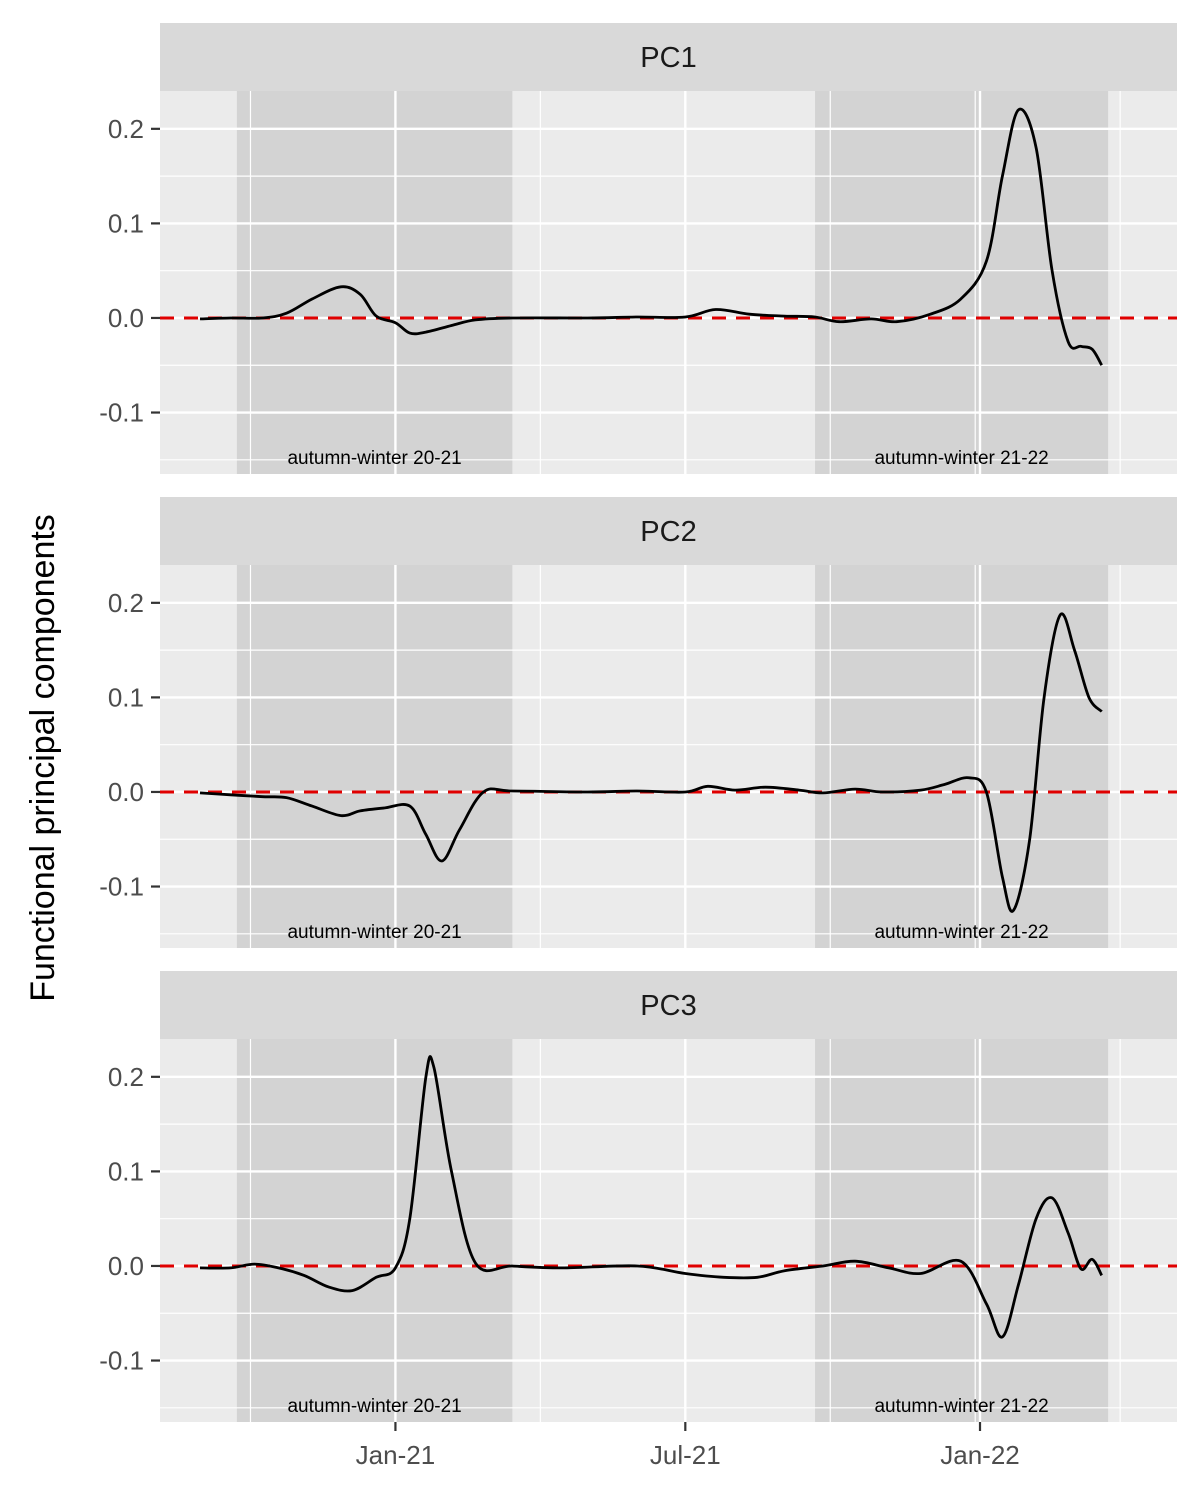 This screenshot has height=1500, width=1200. What do you see at coordinates (685, 1455) in the screenshot?
I see `x-tick-label: Jul-21` at bounding box center [685, 1455].